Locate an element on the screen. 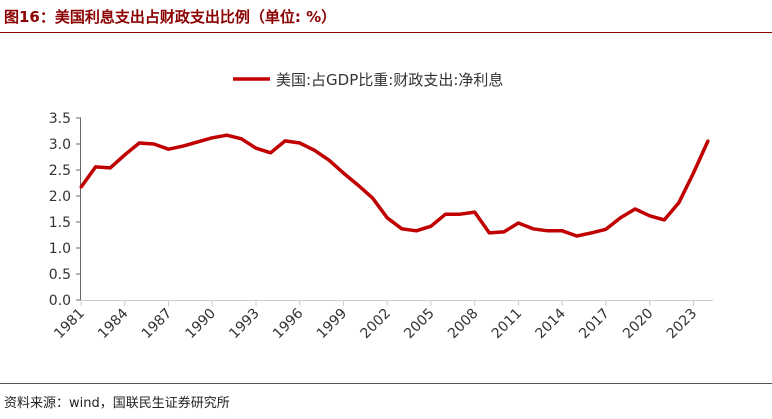 The width and height of the screenshot is (772, 419). y-tick-label: 3.0 is located at coordinates (60, 145).